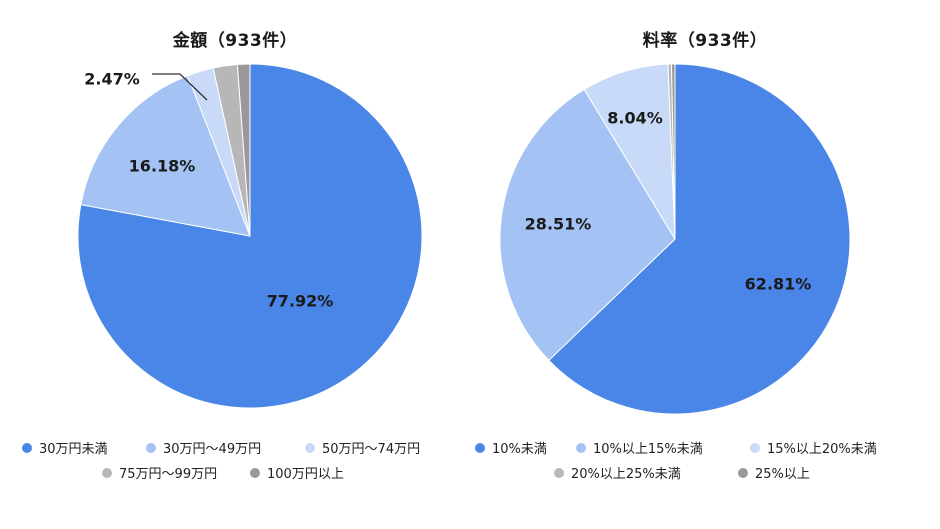 The width and height of the screenshot is (940, 529). I want to click on slice-value-label: 8.04%, so click(635, 118).